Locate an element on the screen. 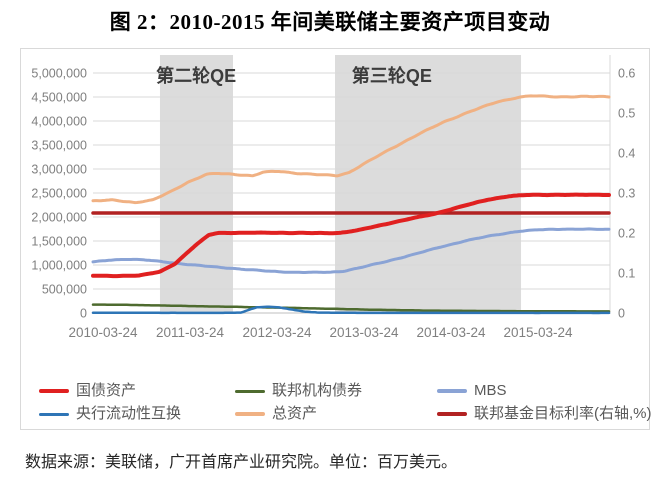  left-axis-tick-label: 500,000 is located at coordinates (64, 290).